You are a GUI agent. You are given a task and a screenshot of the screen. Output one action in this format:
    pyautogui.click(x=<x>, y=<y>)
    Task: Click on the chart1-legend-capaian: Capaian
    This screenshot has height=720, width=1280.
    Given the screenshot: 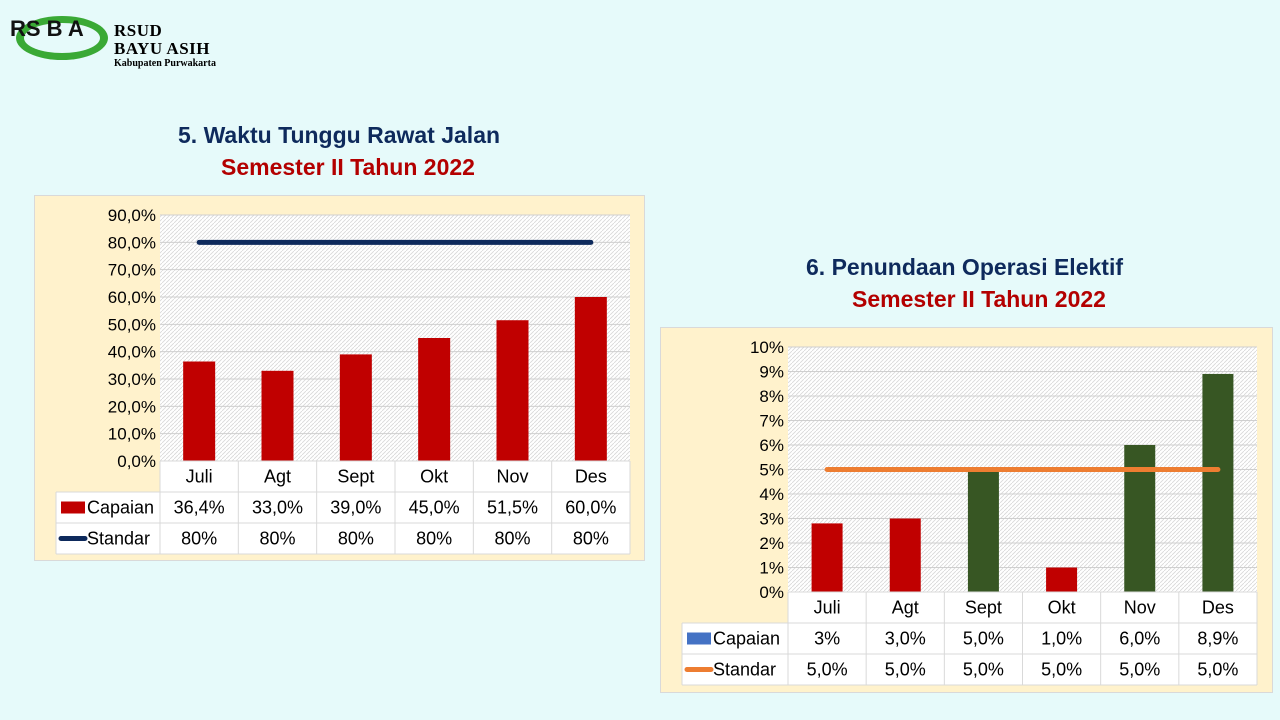 What is the action you would take?
    pyautogui.click(x=120, y=508)
    